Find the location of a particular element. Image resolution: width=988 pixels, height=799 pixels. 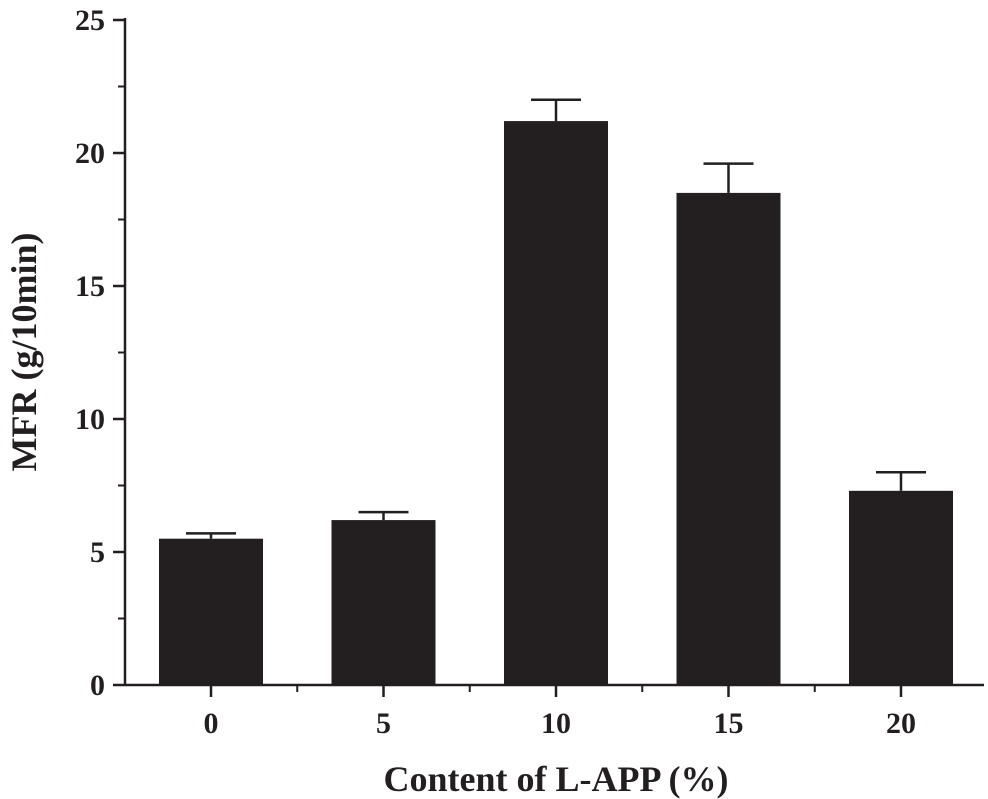

x-axis-title: Content of L-APP (%) is located at coordinates (556, 779).